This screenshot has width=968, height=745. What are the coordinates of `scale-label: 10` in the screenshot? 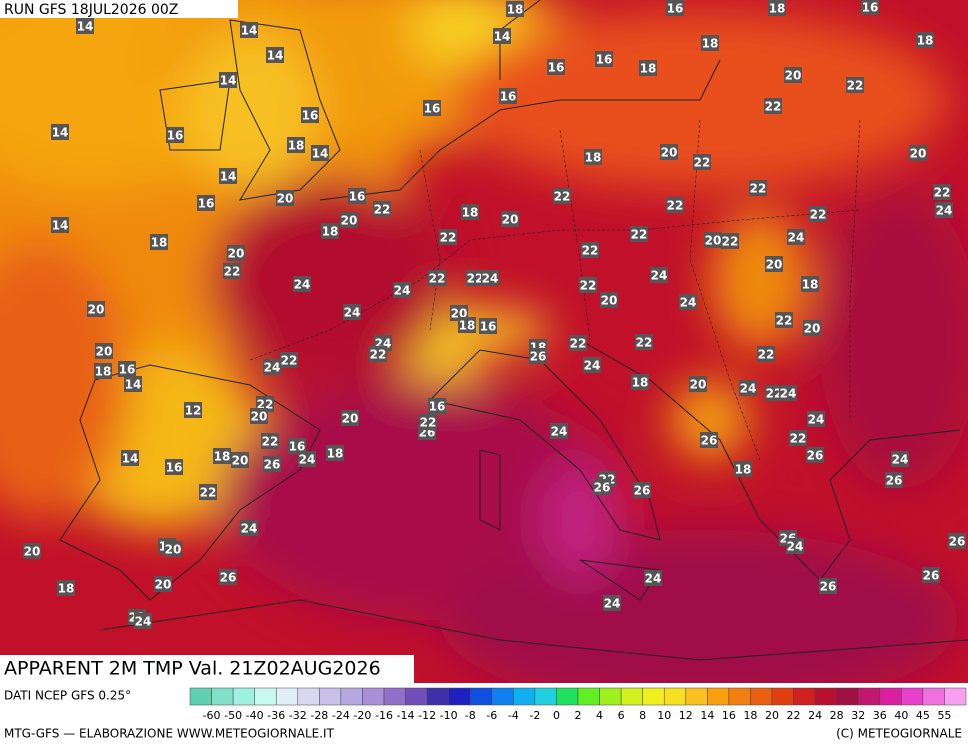 It's located at (664, 715).